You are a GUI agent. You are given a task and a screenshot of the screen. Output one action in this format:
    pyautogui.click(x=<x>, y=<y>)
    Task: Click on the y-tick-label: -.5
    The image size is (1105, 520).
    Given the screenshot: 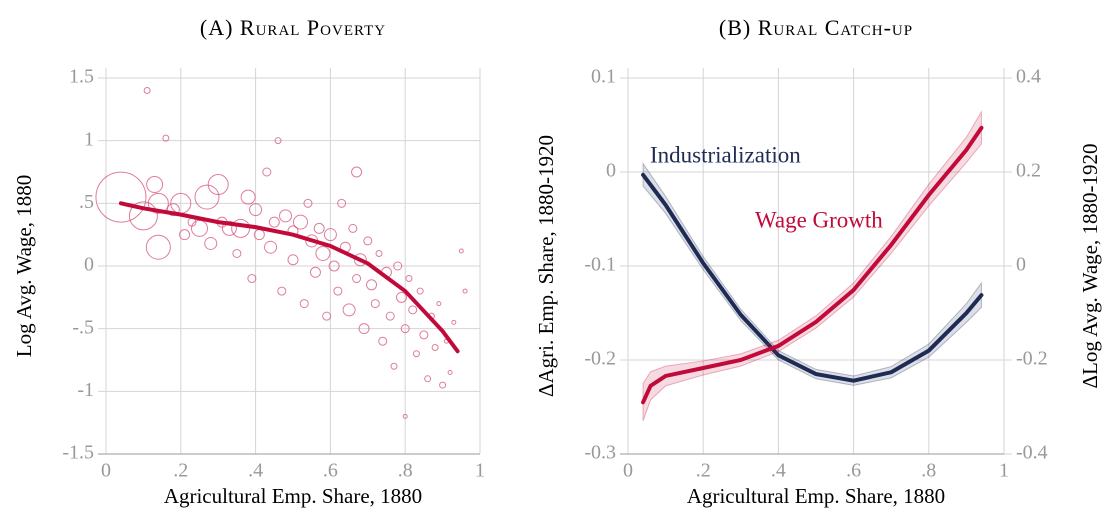 What is the action you would take?
    pyautogui.click(x=83, y=327)
    